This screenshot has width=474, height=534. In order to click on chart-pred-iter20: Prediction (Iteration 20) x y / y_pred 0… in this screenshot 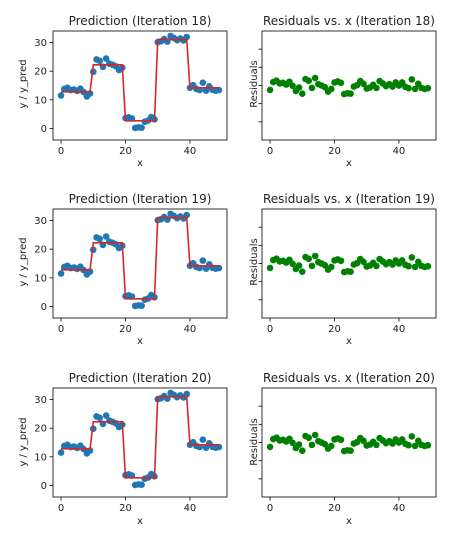, I will do `click(123, 449)`.